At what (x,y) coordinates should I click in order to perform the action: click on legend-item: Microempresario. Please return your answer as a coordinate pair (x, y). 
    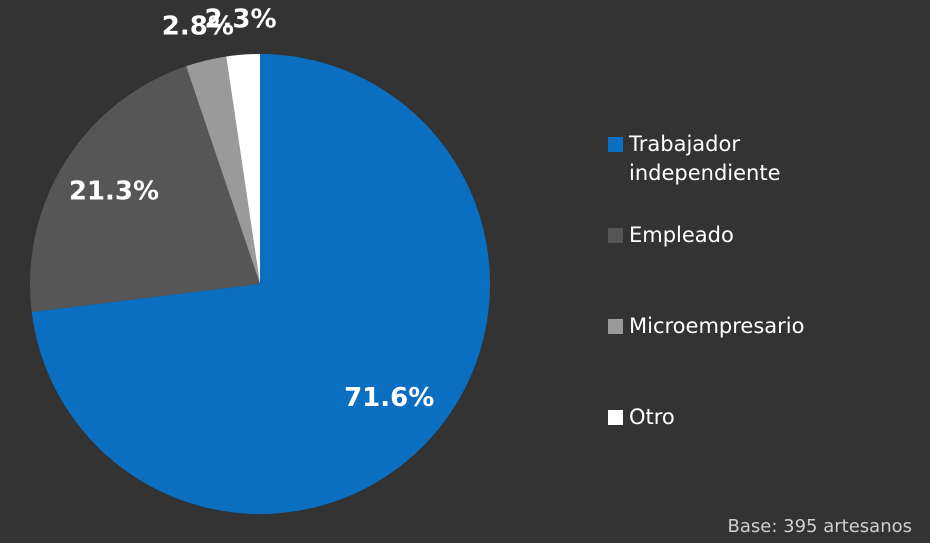
    Looking at the image, I should click on (706, 326).